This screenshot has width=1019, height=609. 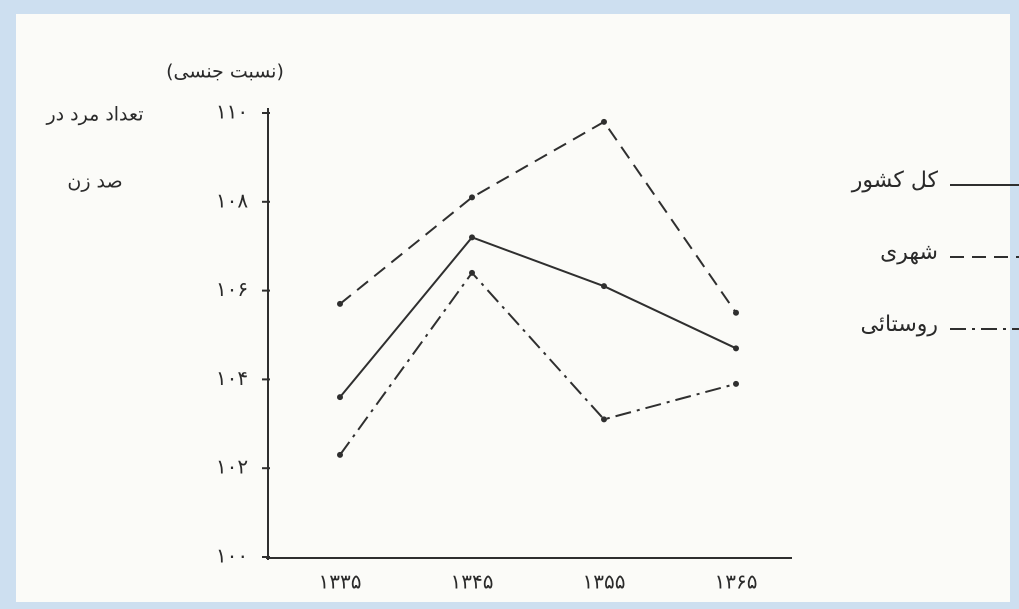 I want to click on x-tick-label: ۱۳۴۵, so click(x=472, y=582).